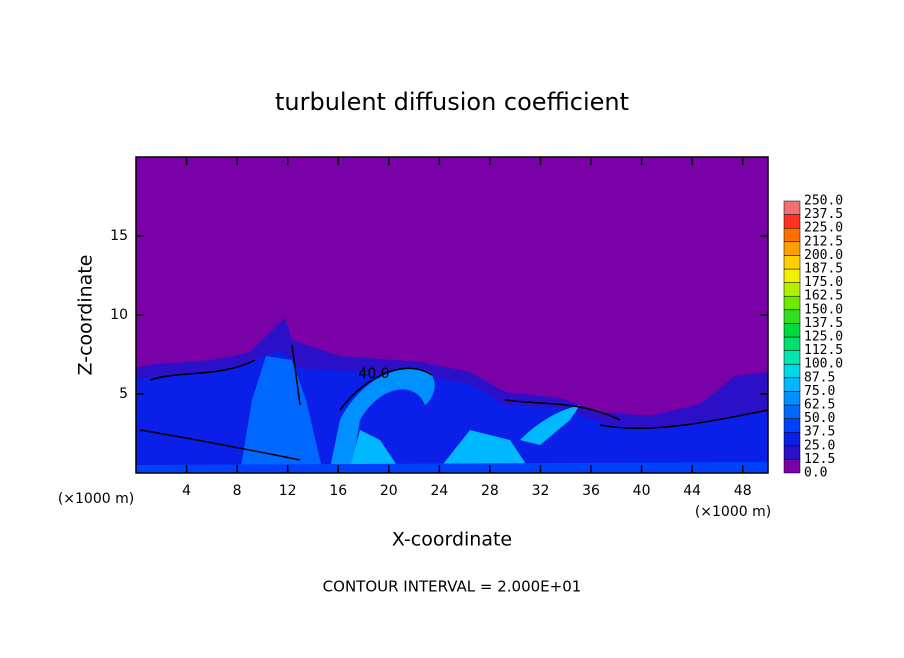  Describe the element at coordinates (123, 394) in the screenshot. I see `y-tick-label: 5` at that location.